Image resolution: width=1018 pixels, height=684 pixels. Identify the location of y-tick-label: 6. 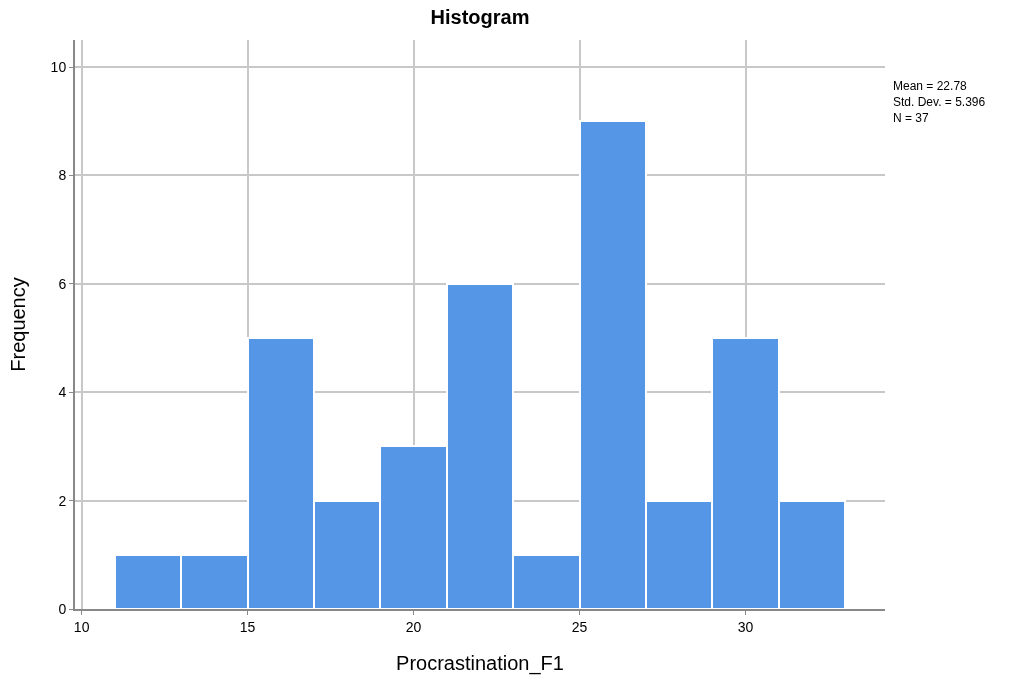
(62, 283).